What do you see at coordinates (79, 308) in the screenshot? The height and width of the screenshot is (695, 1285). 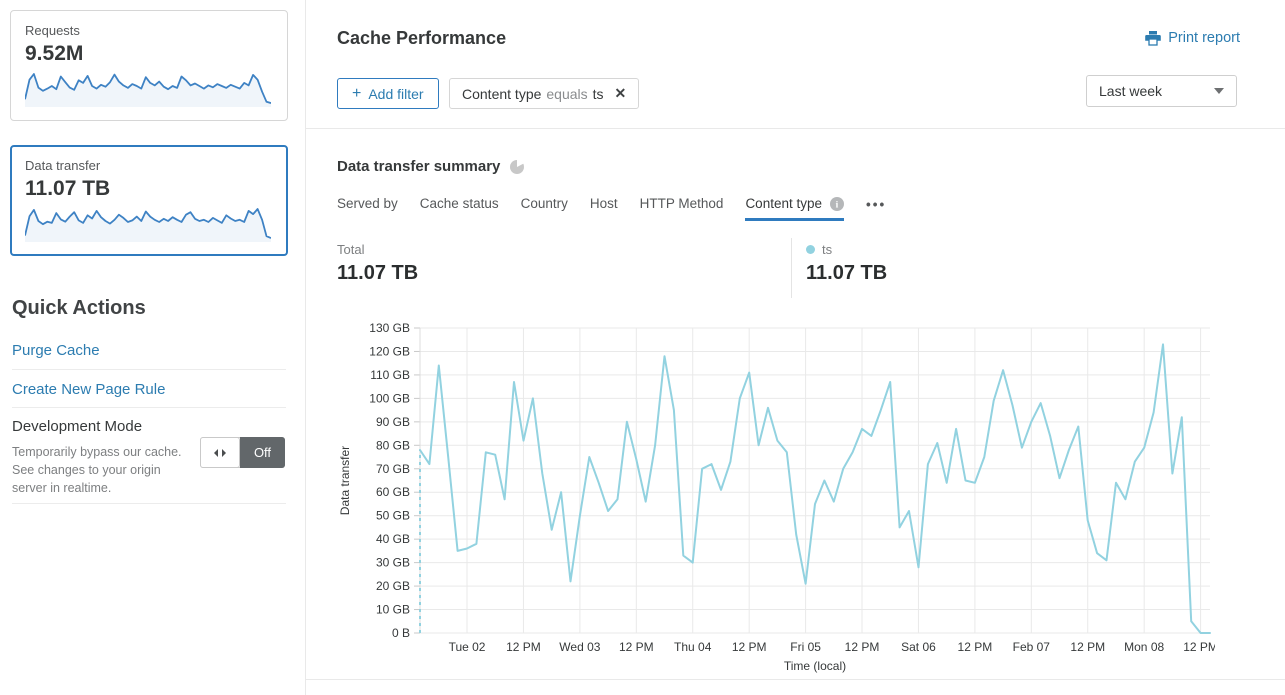 I see `quick-actions-title: Quick Actions` at bounding box center [79, 308].